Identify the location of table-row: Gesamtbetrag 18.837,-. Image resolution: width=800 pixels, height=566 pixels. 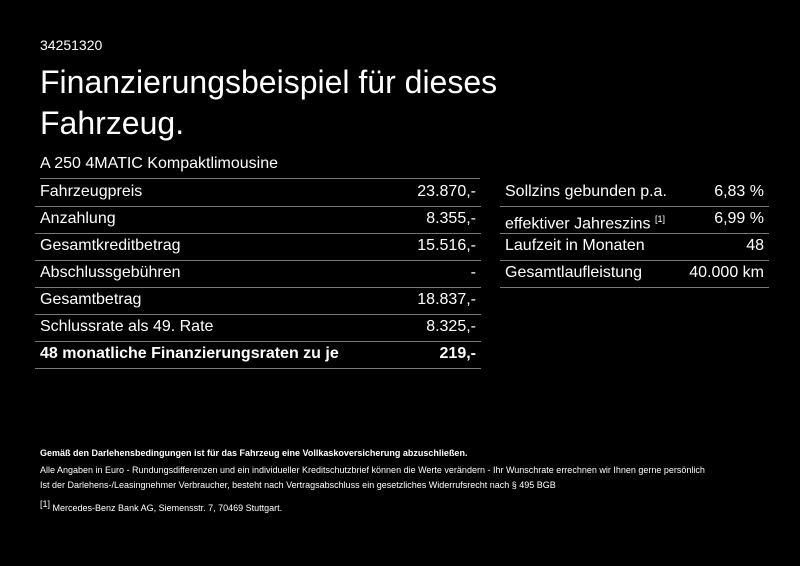
(258, 301).